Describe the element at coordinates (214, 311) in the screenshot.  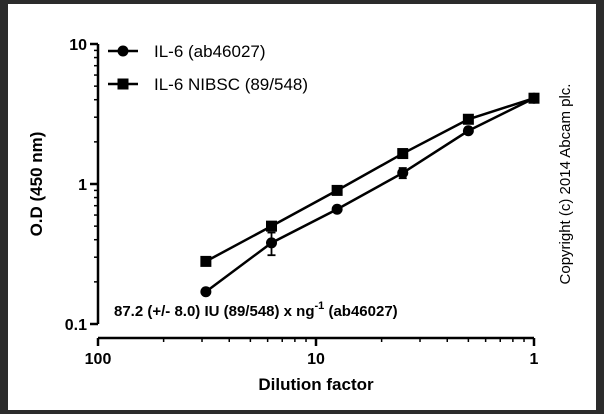
I see `annotation-prefix: 87.2 (+/- 8.0) IU (89/548) x ng` at that location.